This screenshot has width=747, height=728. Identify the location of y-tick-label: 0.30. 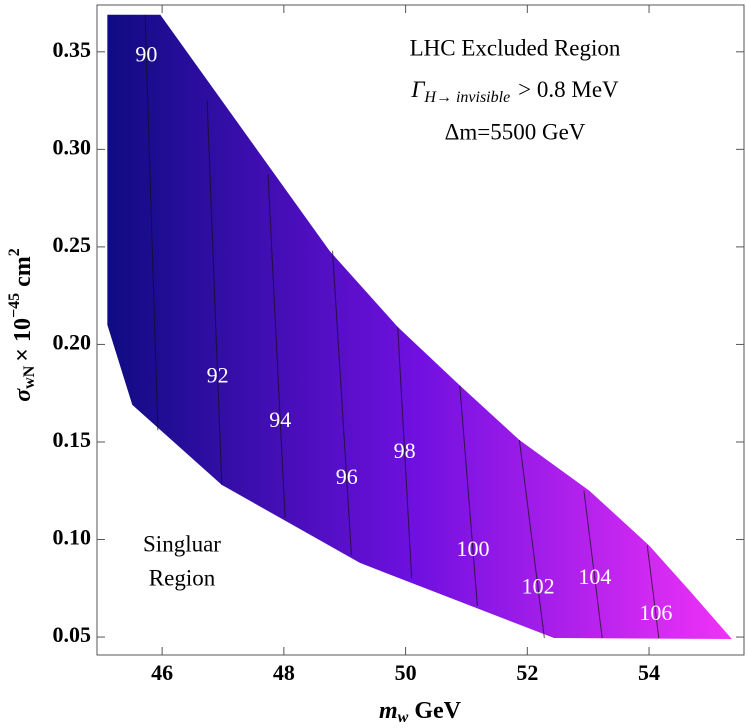
(72, 146).